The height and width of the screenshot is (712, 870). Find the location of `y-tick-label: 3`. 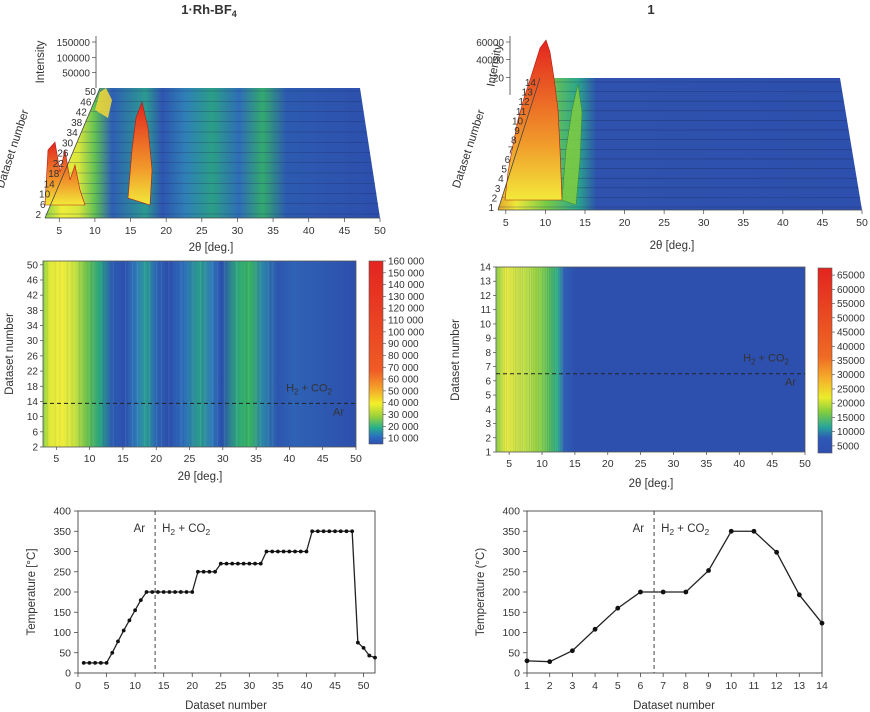

y-tick-label: 3 is located at coordinates (498, 189).